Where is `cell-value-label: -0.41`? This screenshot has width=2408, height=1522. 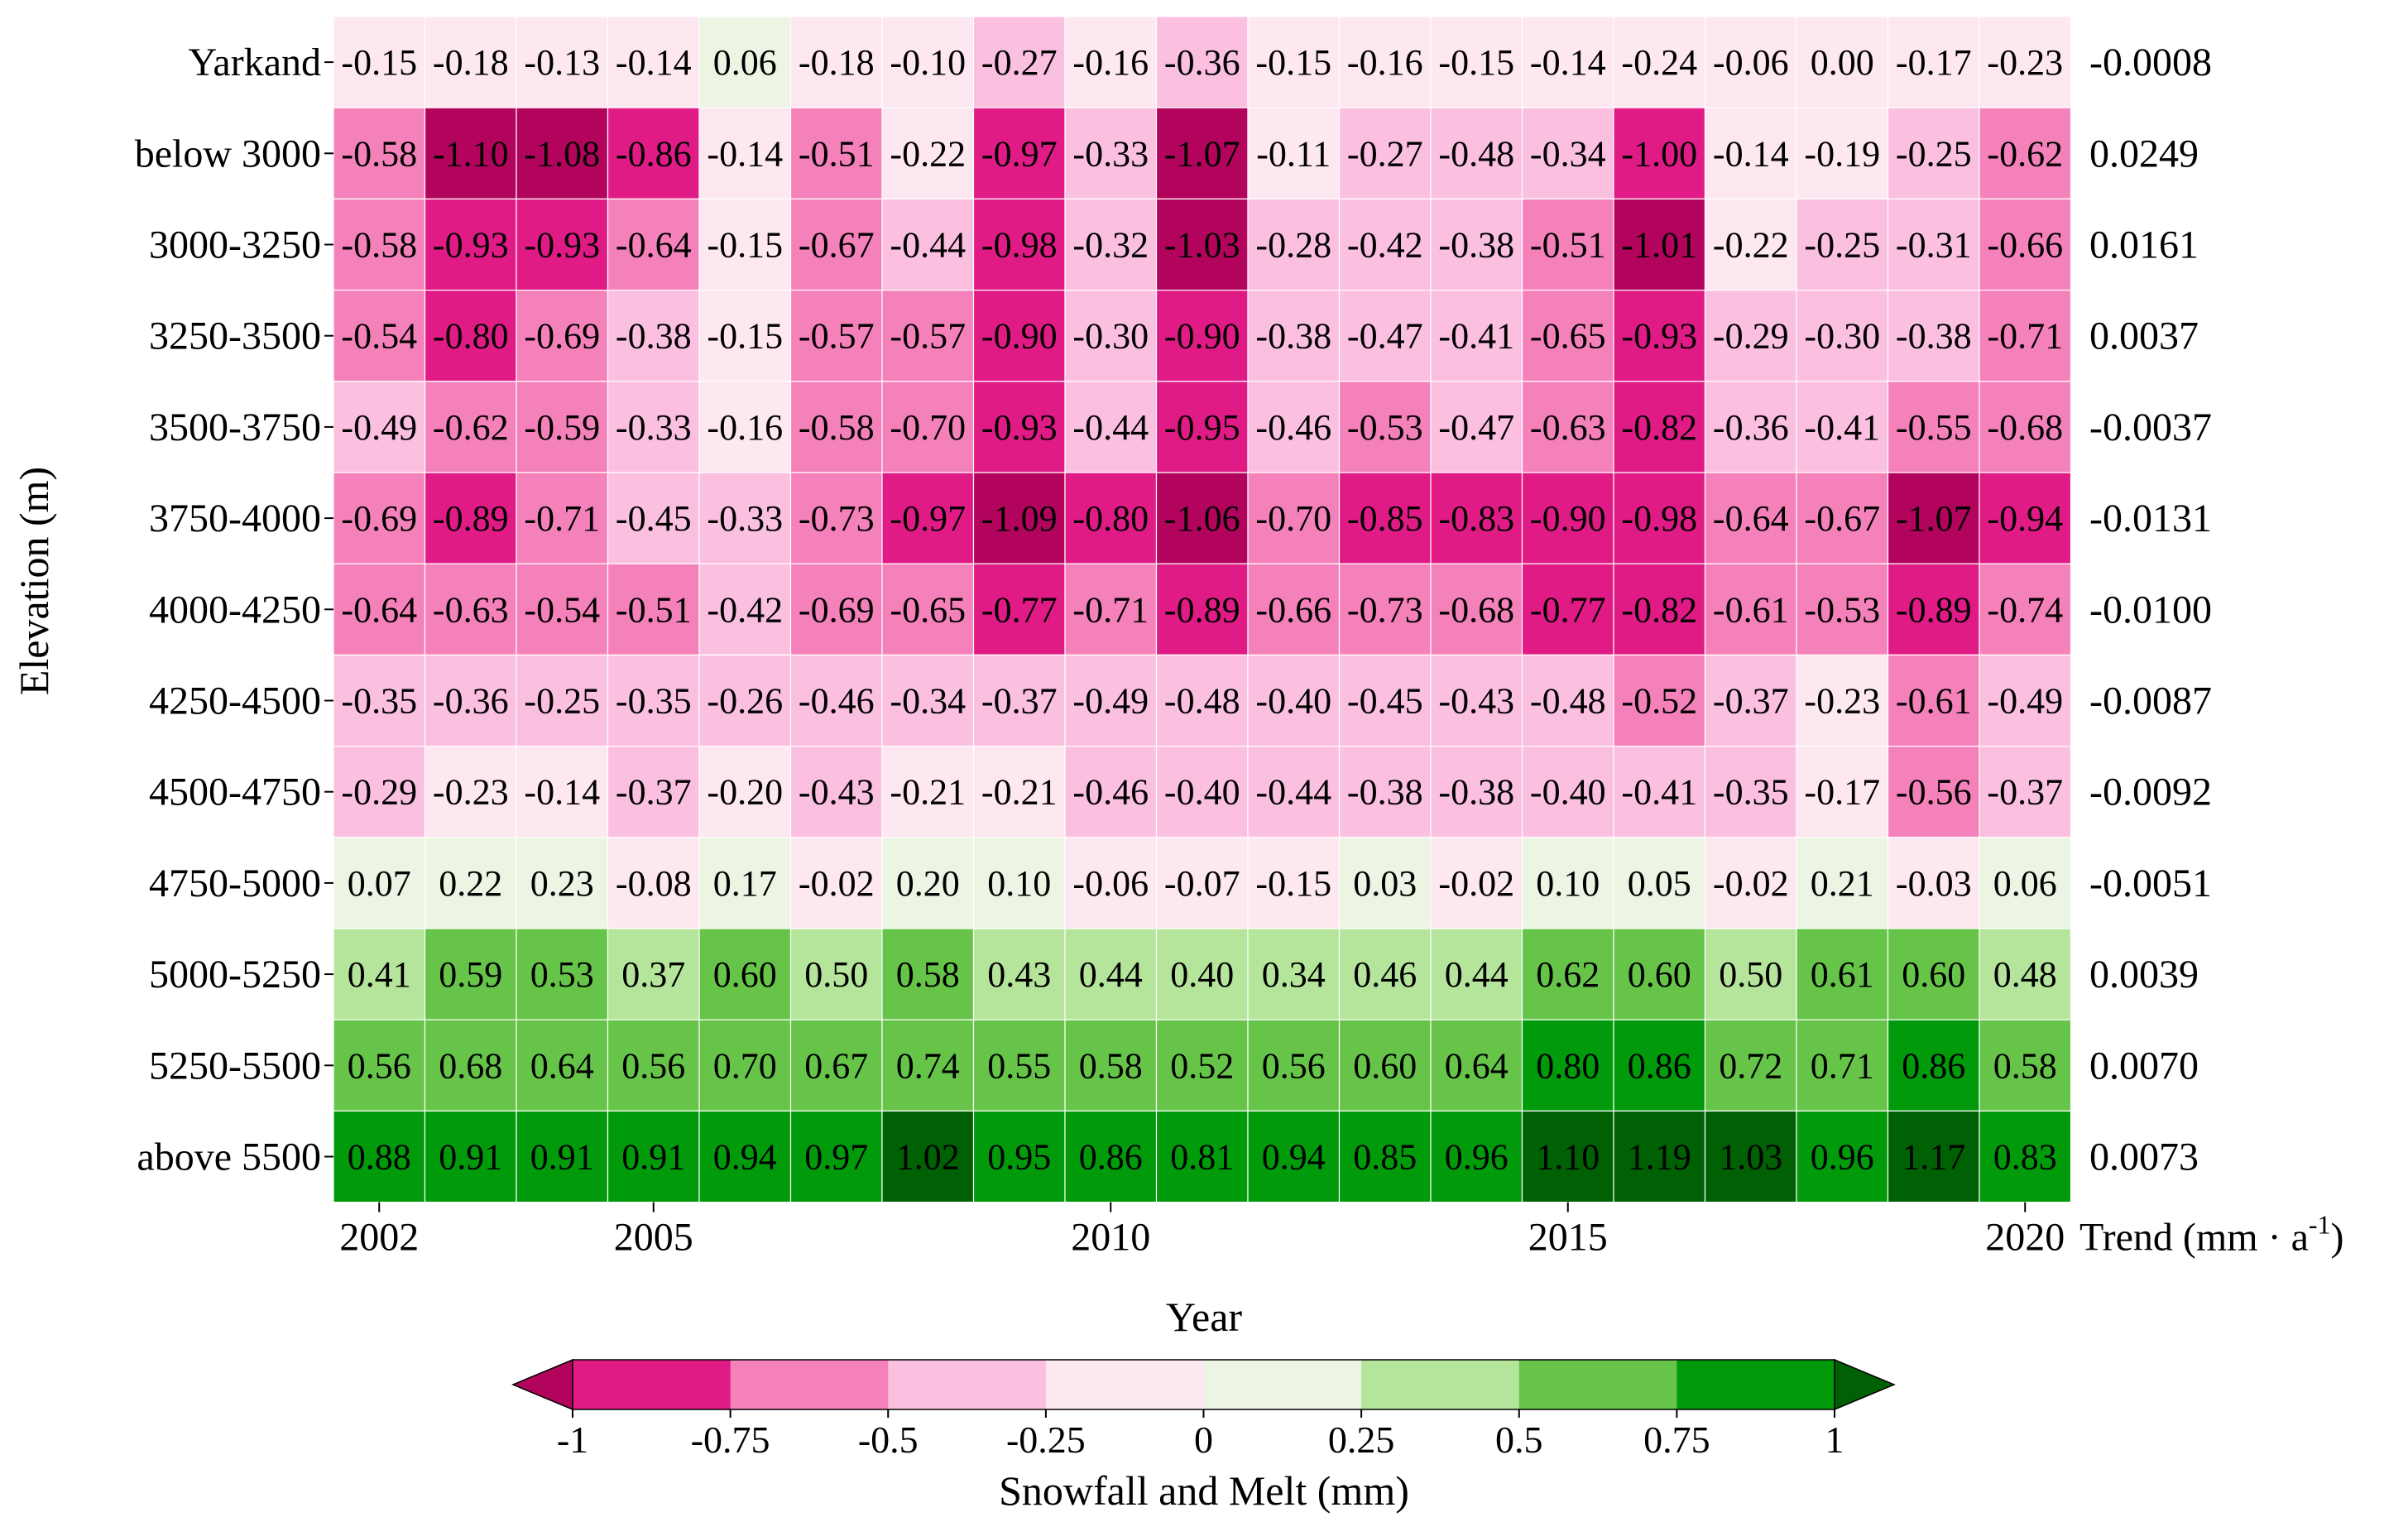 cell-value-label: -0.41 is located at coordinates (1659, 792).